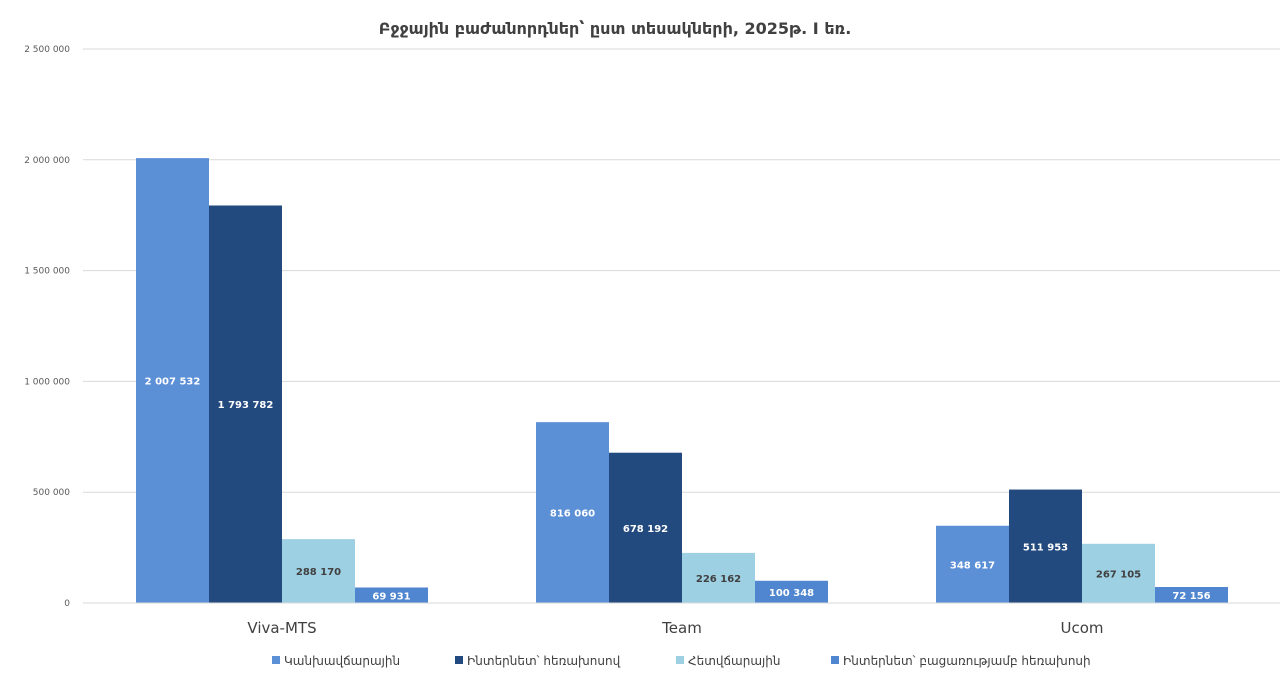  I want to click on data-label: 69 931, so click(391, 596).